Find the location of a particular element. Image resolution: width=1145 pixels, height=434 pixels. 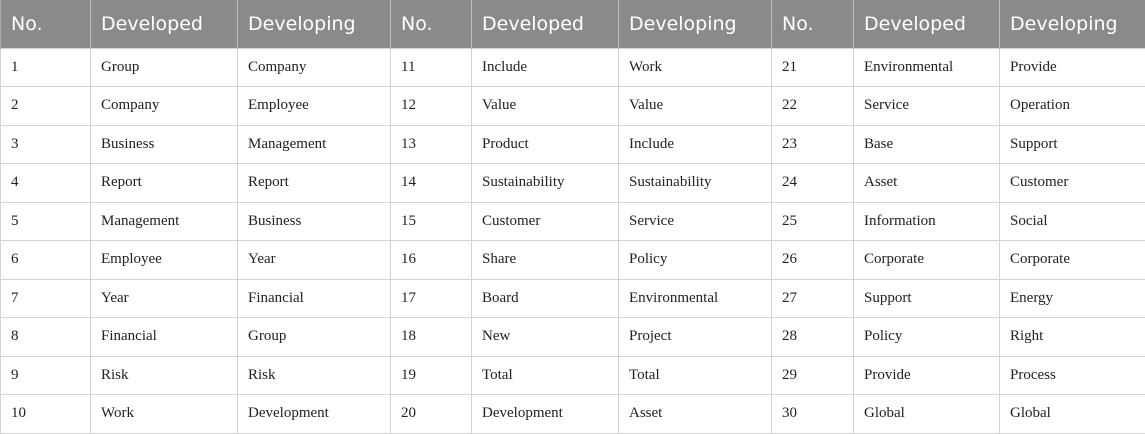

table-cell-developed: Risk is located at coordinates (164, 375).